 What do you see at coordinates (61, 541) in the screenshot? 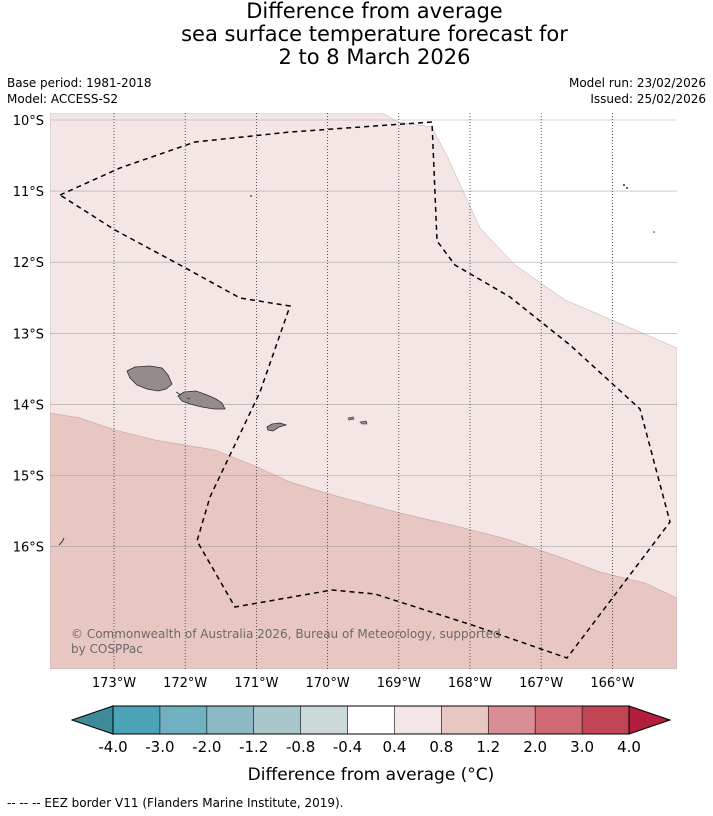
I see `island-uvea` at bounding box center [61, 541].